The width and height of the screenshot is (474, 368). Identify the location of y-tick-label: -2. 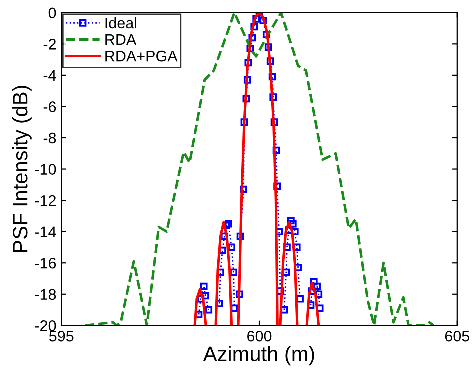
(50, 44).